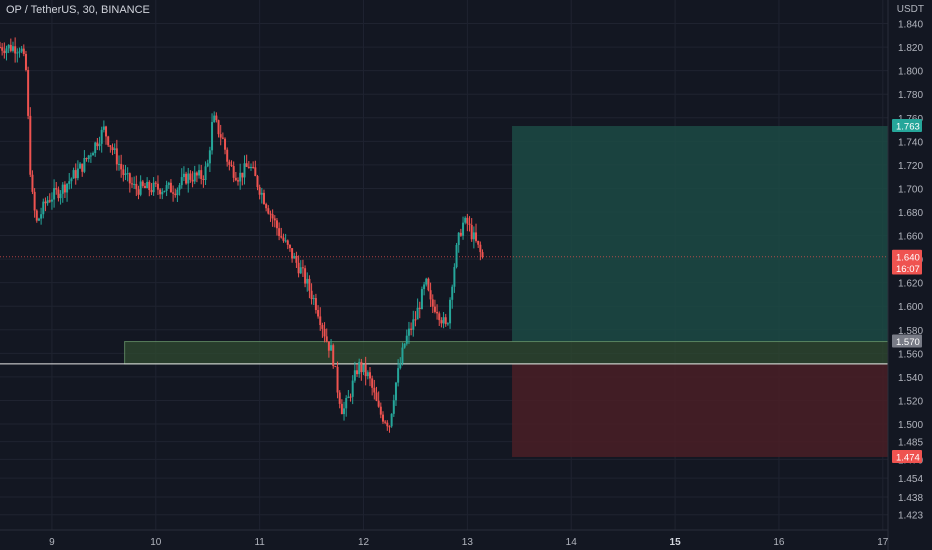 Image resolution: width=932 pixels, height=550 pixels. What do you see at coordinates (779, 542) in the screenshot?
I see `x-tick-label: 16` at bounding box center [779, 542].